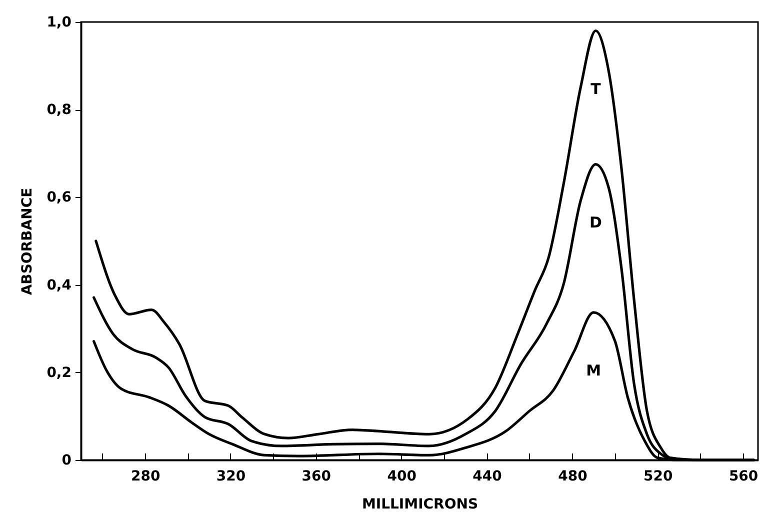 The image size is (763, 521). I want to click on x-tick-label: 280, so click(145, 476).